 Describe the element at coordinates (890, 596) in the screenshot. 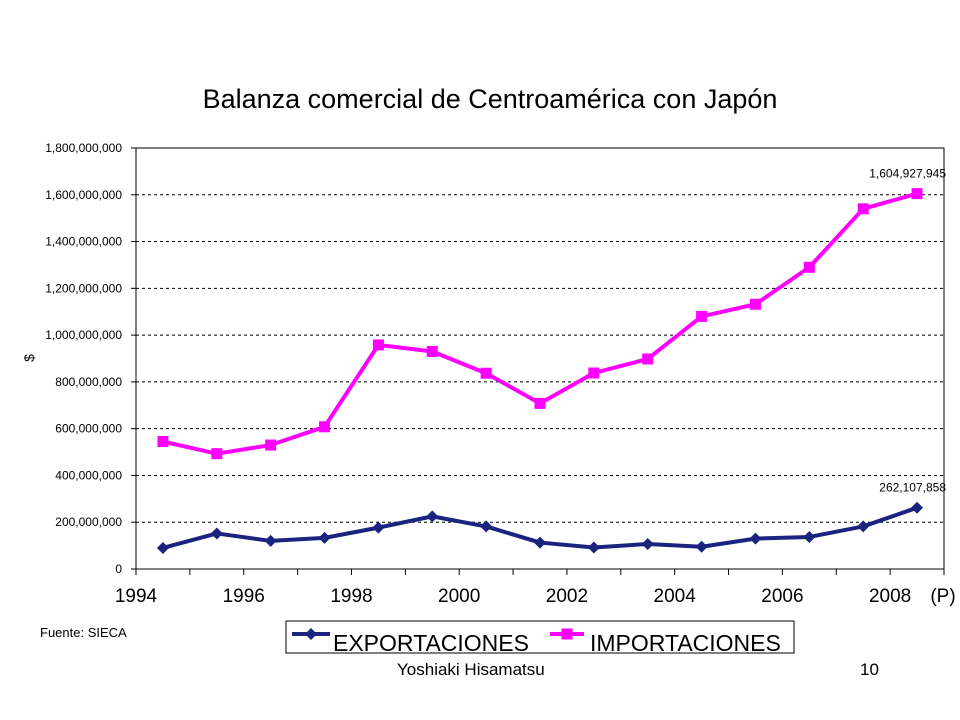

I see `x-tick-label: 2008` at that location.